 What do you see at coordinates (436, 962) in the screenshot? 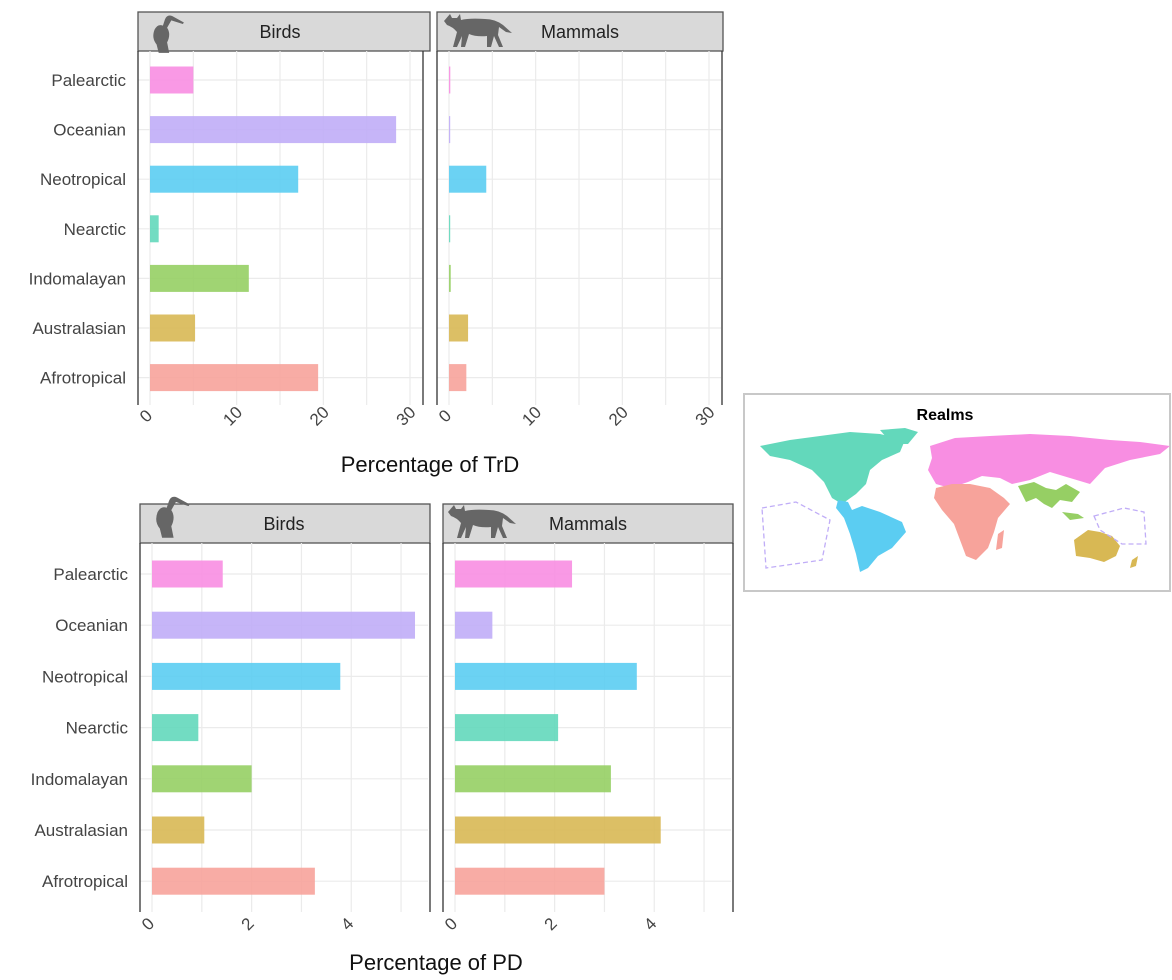
I see `x-axis-title-pd: Percentage of PD` at bounding box center [436, 962].